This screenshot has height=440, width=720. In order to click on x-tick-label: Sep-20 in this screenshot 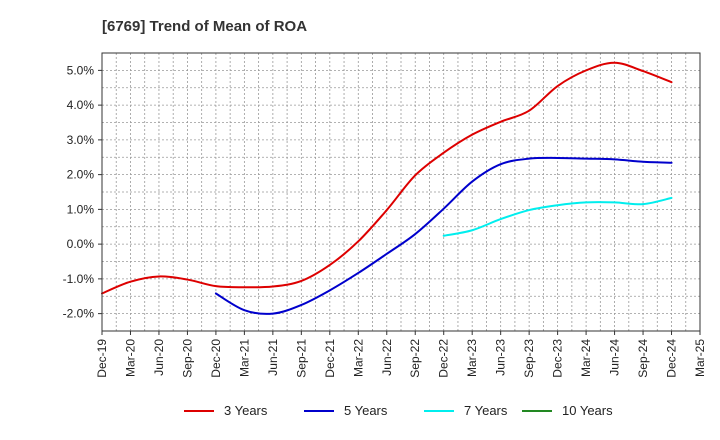, I will do `click(187, 358)`.